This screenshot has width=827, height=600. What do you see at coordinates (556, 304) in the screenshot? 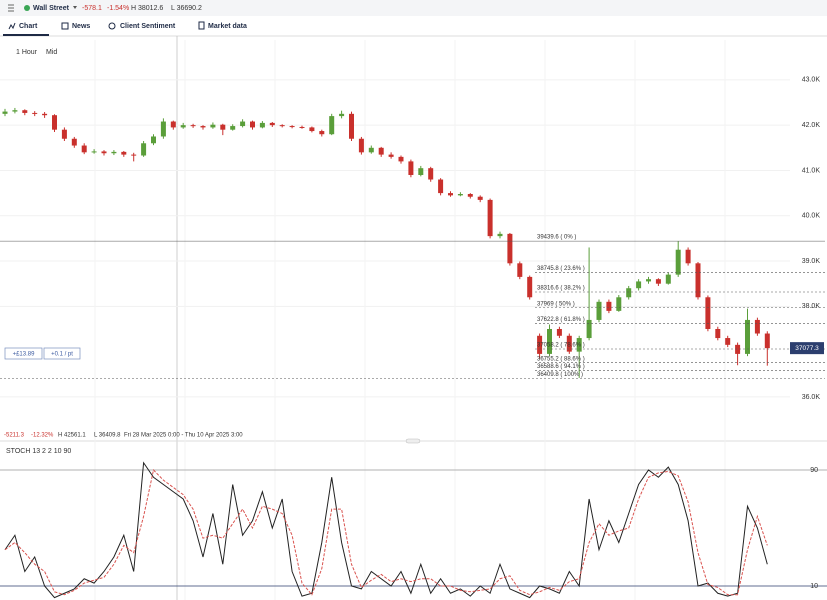
I see `fib-label: 37969 ( 50% )` at bounding box center [556, 304].